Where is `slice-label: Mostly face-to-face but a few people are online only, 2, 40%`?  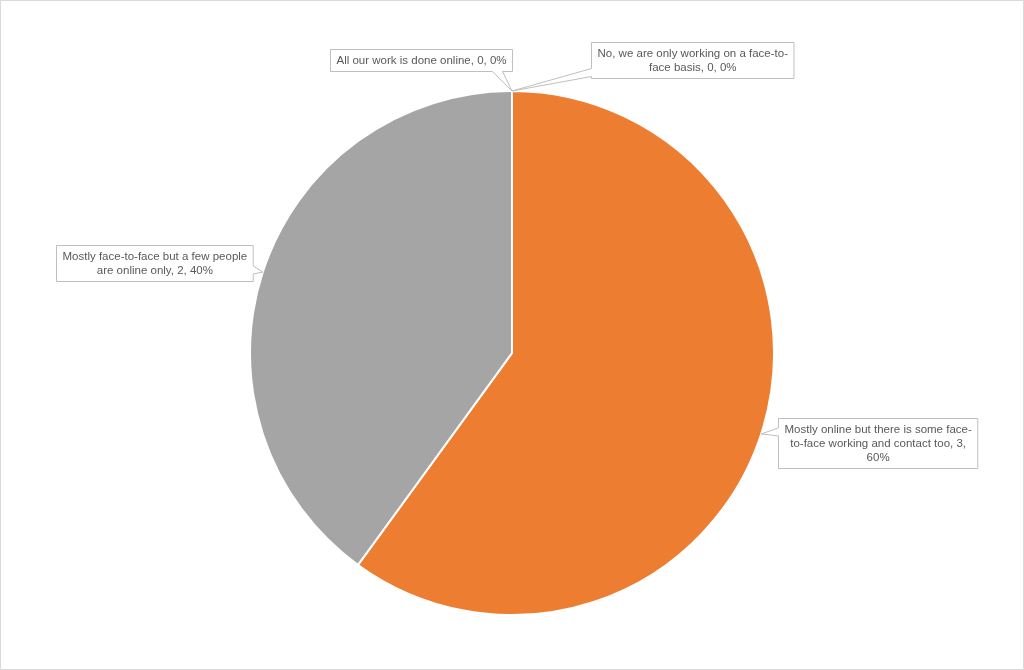 slice-label: Mostly face-to-face but a few people are online only, 2, 40% is located at coordinates (155, 262).